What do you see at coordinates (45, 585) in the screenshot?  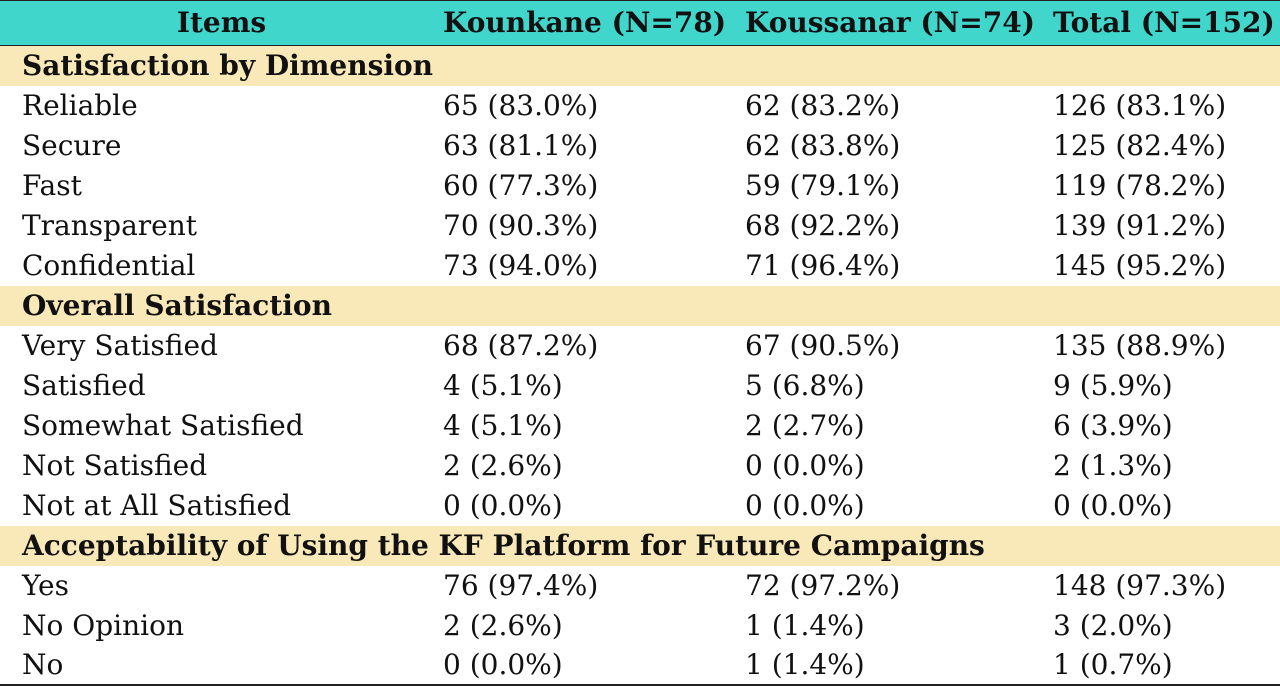 I see `row-label: Yes` at bounding box center [45, 585].